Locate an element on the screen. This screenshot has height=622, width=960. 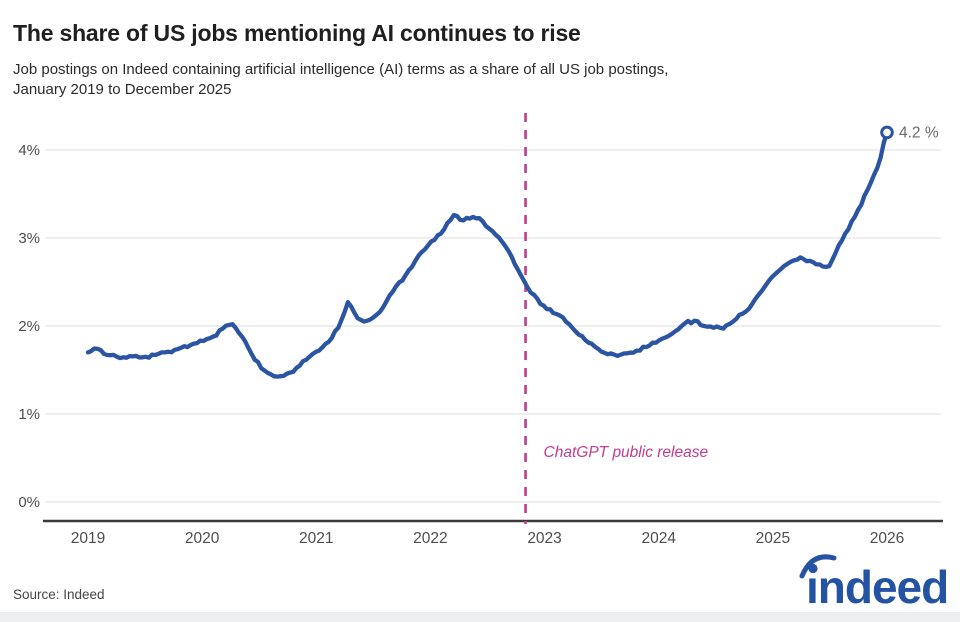
x-axis-tick-label: 2025 is located at coordinates (773, 538).